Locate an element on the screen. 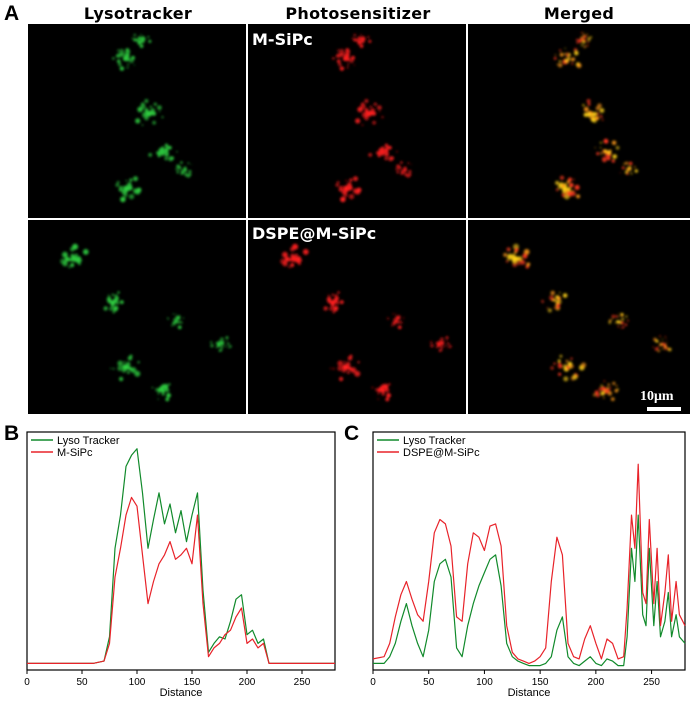  legend-label: DSPE@M-SiPc is located at coordinates (441, 453).